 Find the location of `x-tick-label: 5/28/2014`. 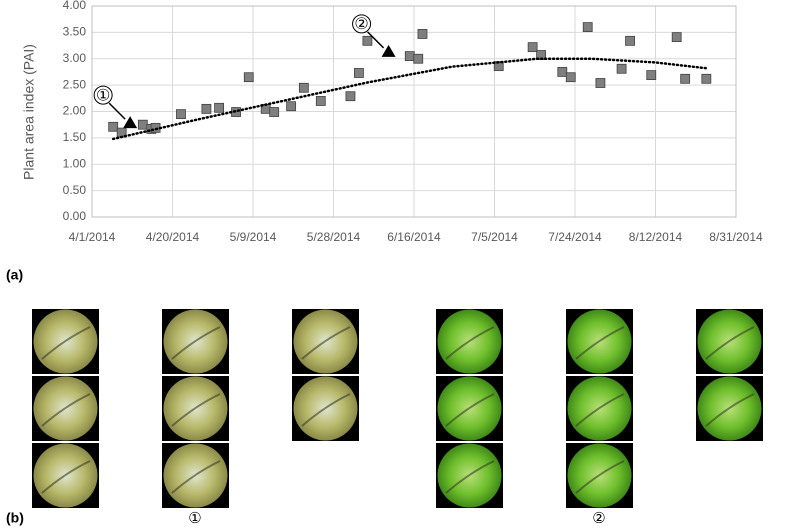

x-tick-label: 5/28/2014 is located at coordinates (334, 237).